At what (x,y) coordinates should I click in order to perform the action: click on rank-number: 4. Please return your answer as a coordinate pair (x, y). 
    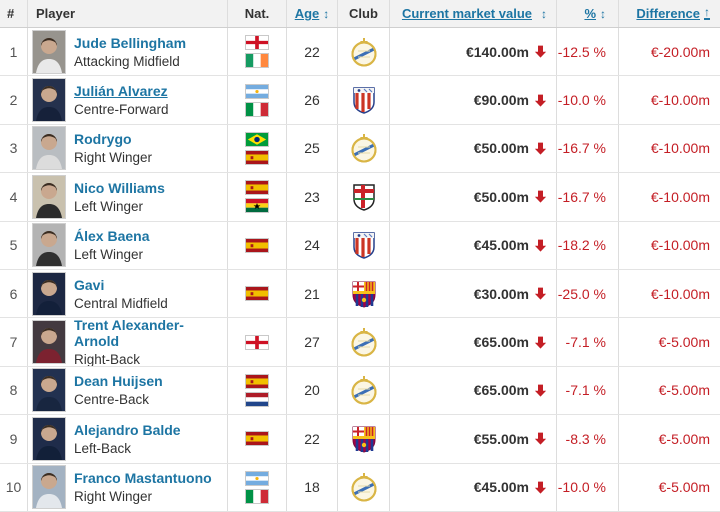
    Looking at the image, I should click on (13, 196).